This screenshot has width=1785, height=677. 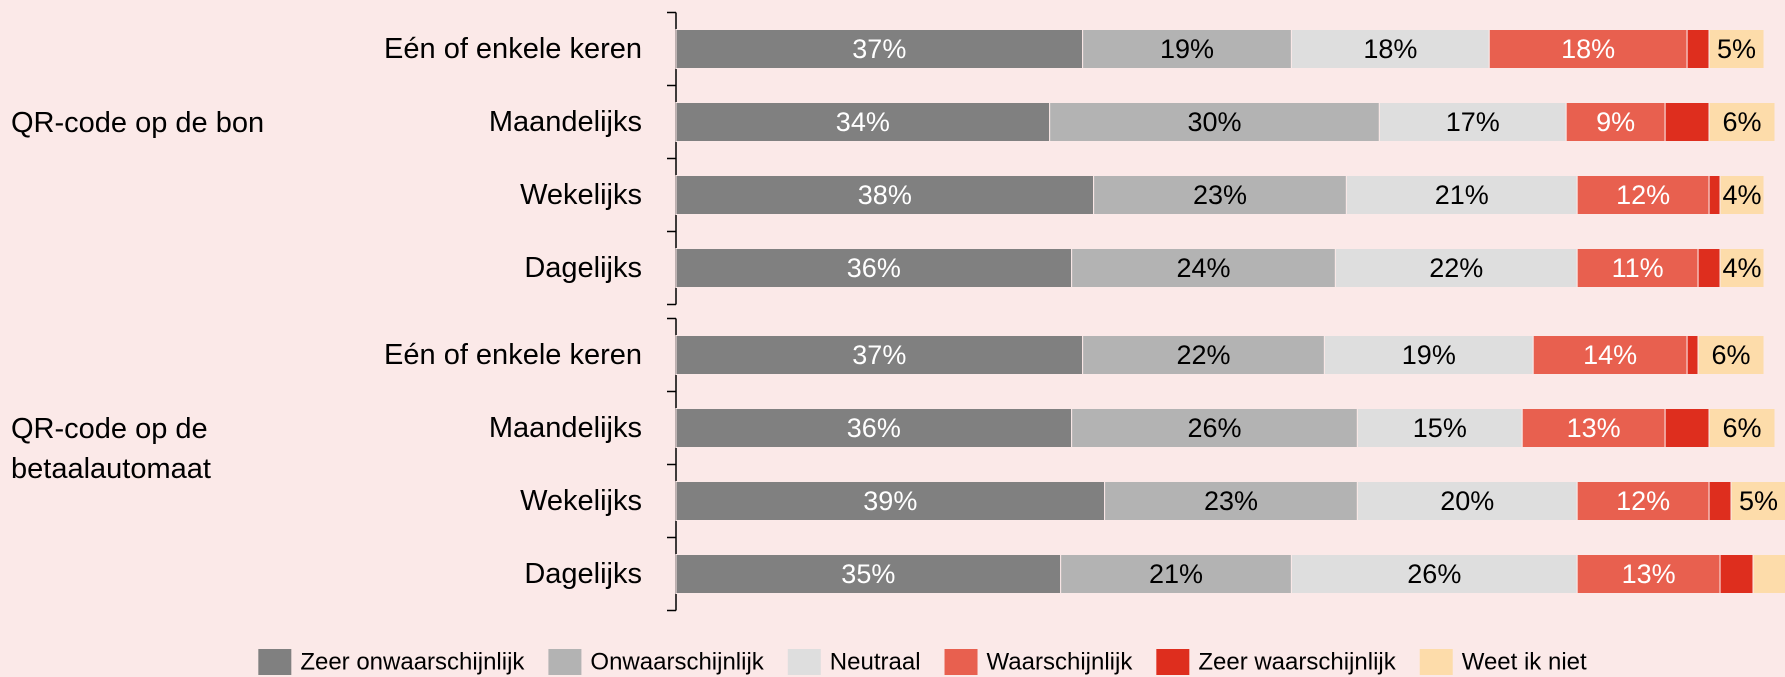 I want to click on data-label: 39%, so click(x=890, y=501).